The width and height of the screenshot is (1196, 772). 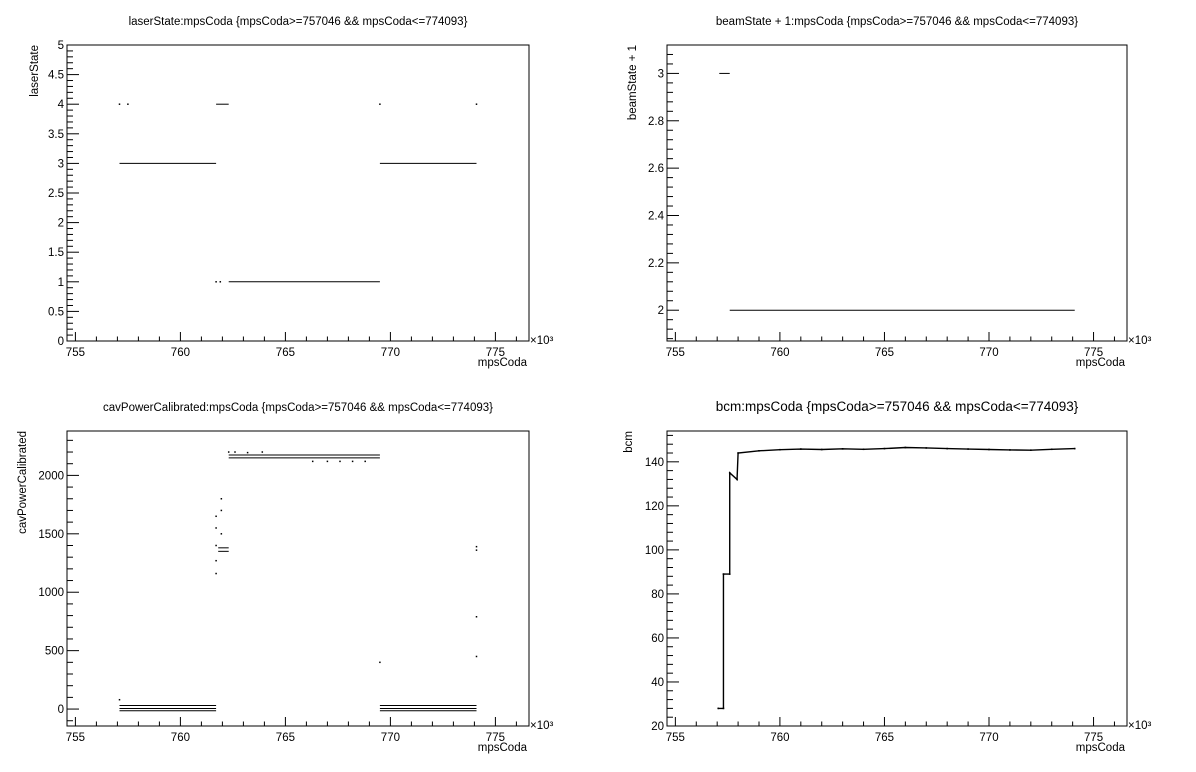 I want to click on y-tick-label: 3.5, so click(x=56, y=135).